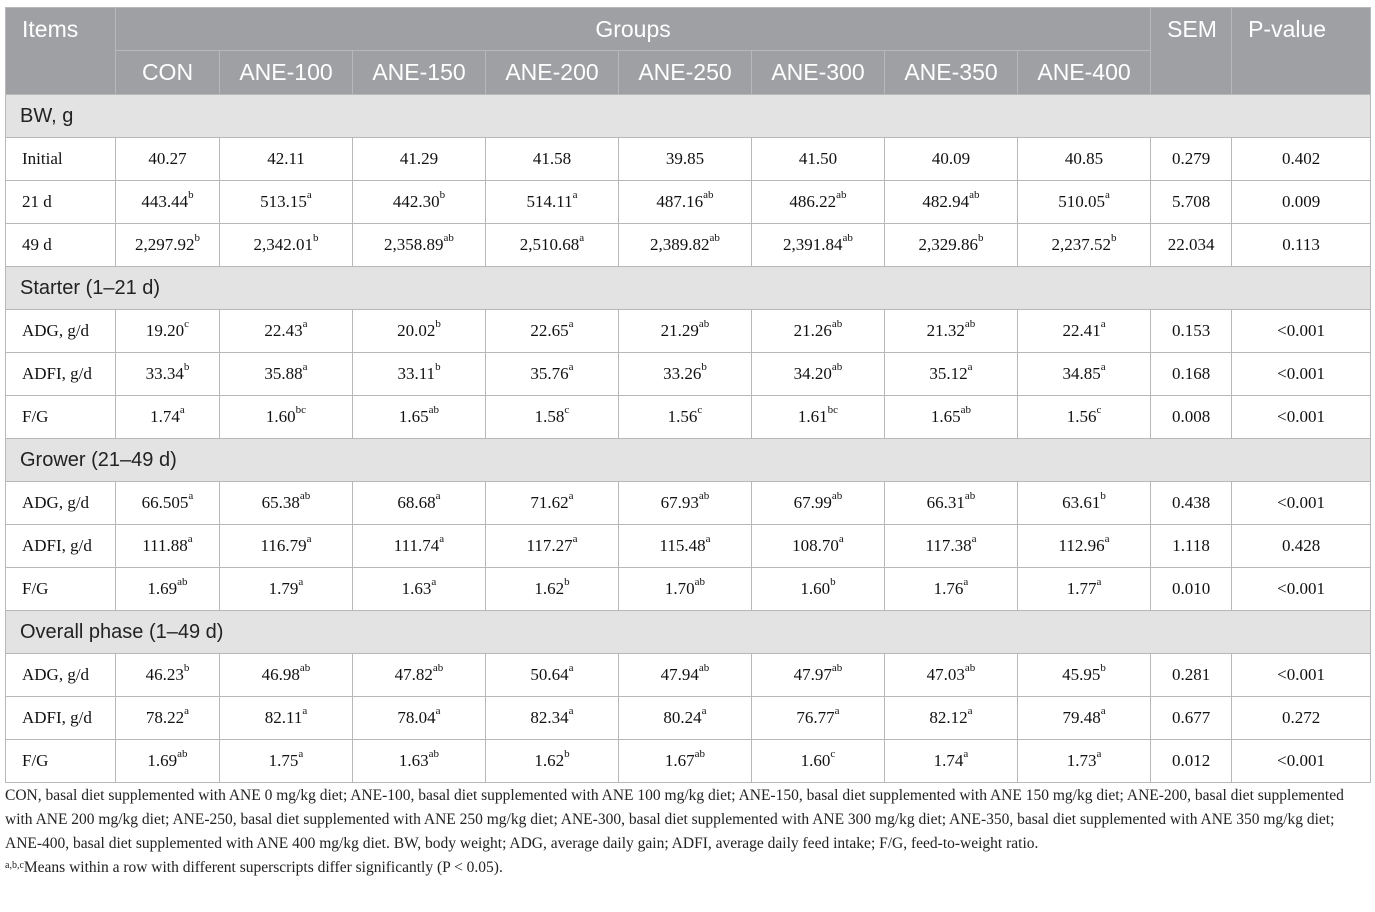  Describe the element at coordinates (549, 545) in the screenshot. I see `value-number: 117.27` at that location.